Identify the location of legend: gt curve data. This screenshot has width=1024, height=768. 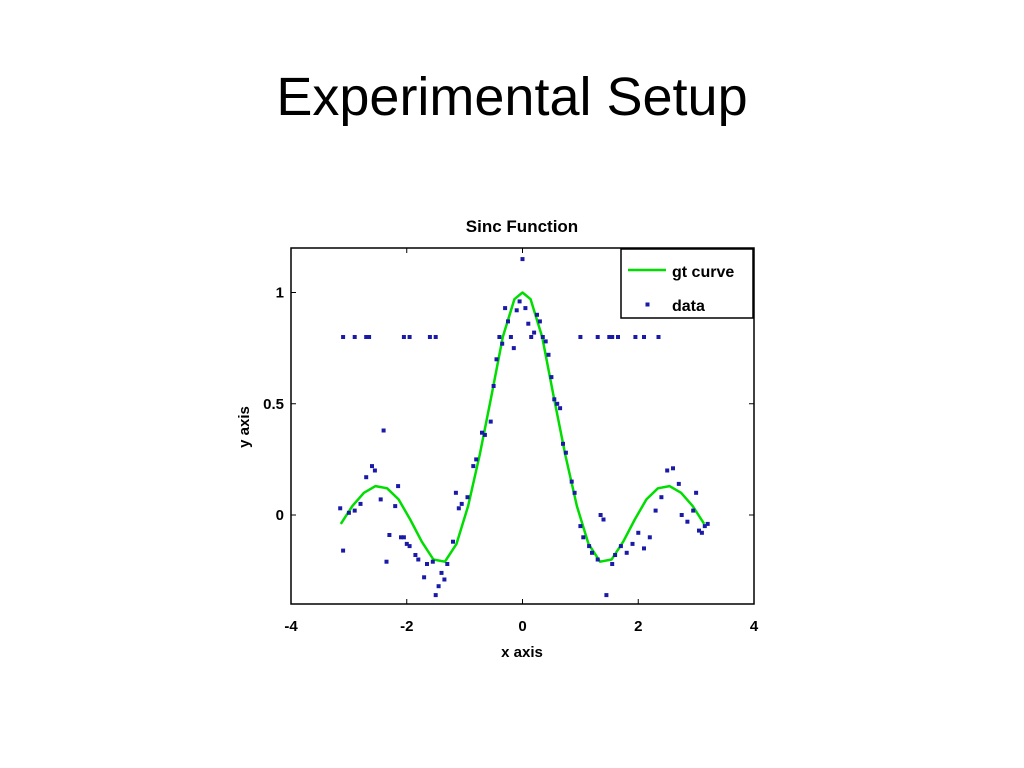
(687, 283).